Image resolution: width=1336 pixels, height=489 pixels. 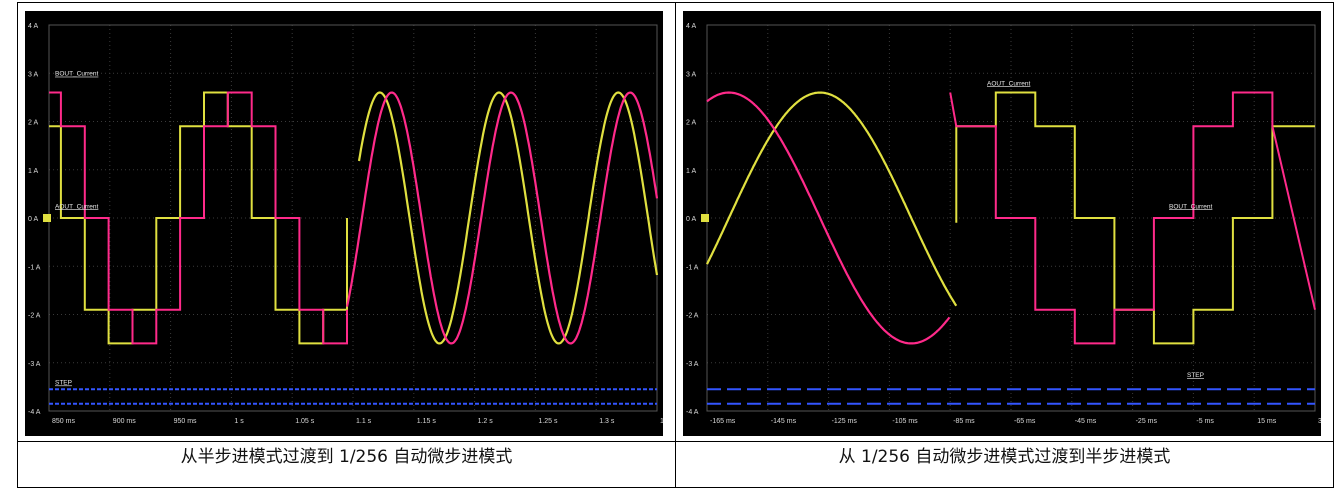 What do you see at coordinates (486, 421) in the screenshot?
I see `x-tick-label: 1.2 s` at bounding box center [486, 421].